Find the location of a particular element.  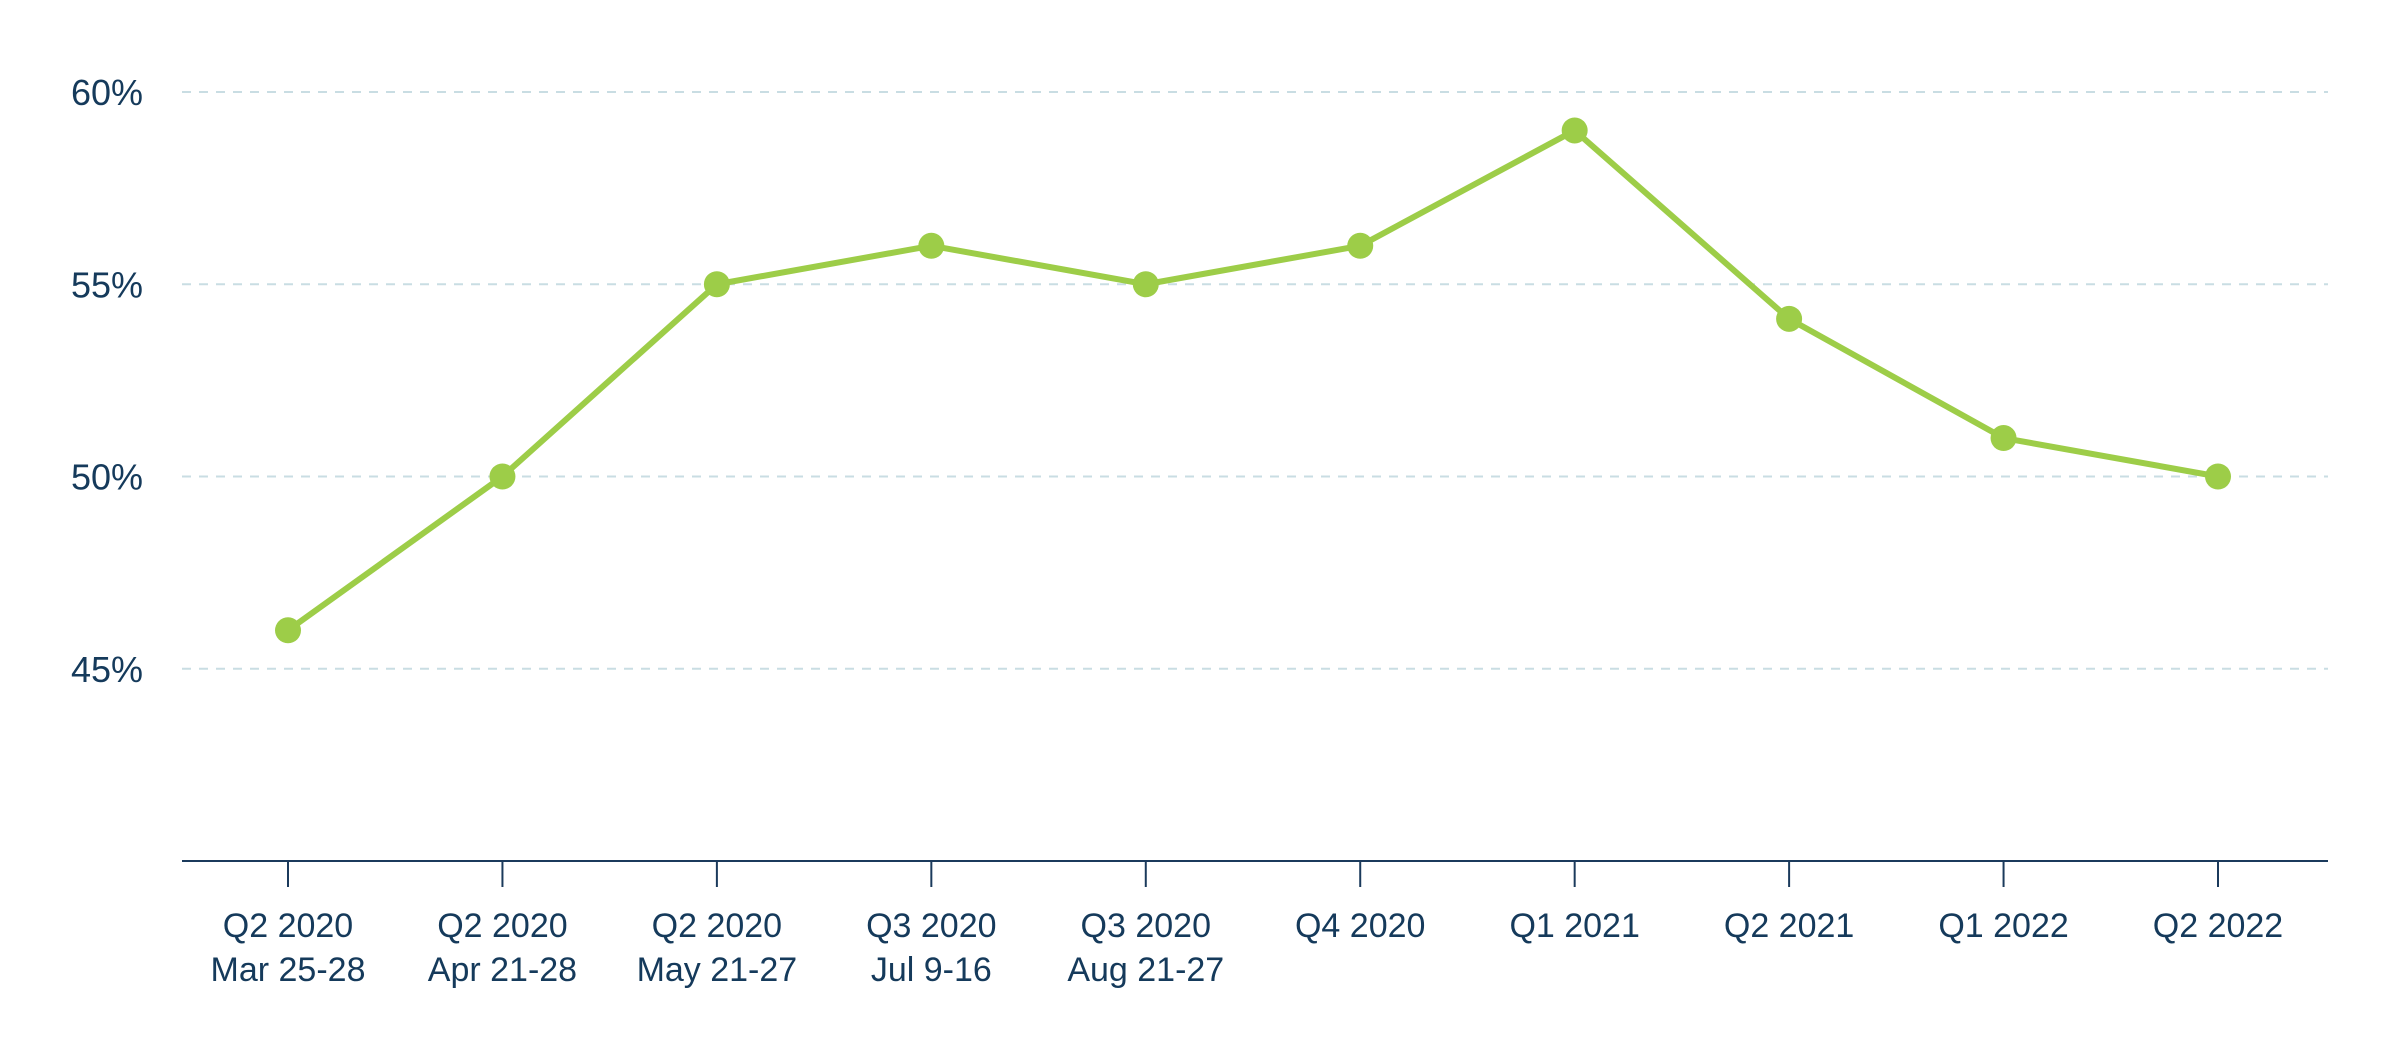

x-axis is located at coordinates (1255, 873).